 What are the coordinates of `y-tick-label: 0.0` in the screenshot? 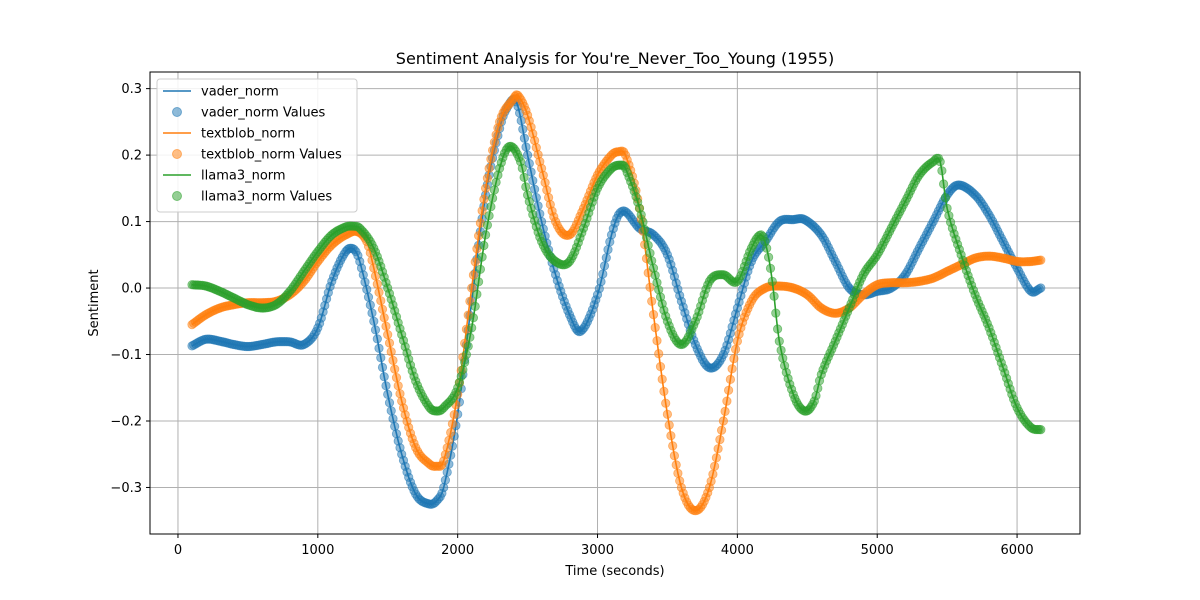 It's located at (131, 289).